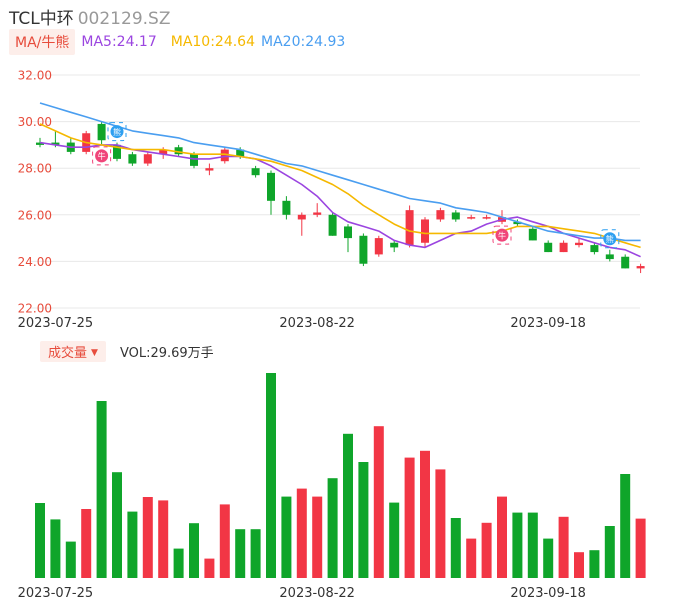 This screenshot has width=686, height=606. I want to click on y-tick-label: 24.00, so click(35, 262).